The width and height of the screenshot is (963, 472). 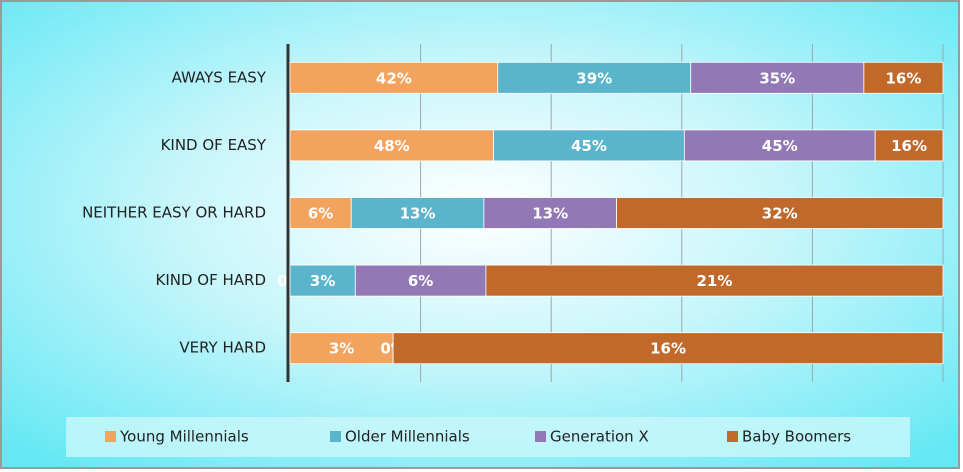 I want to click on legend-label: Baby Boomers, so click(x=796, y=437).